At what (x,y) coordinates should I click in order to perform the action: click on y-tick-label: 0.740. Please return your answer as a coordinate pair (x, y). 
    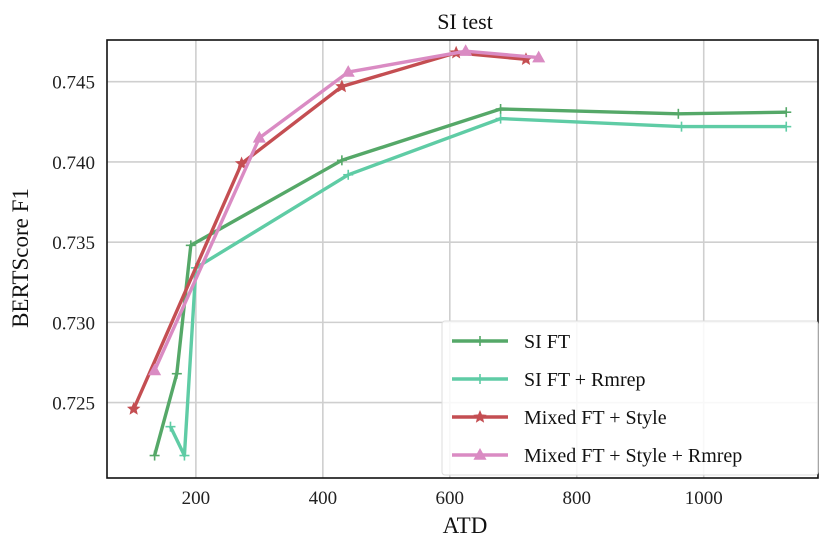
    Looking at the image, I should click on (73, 163).